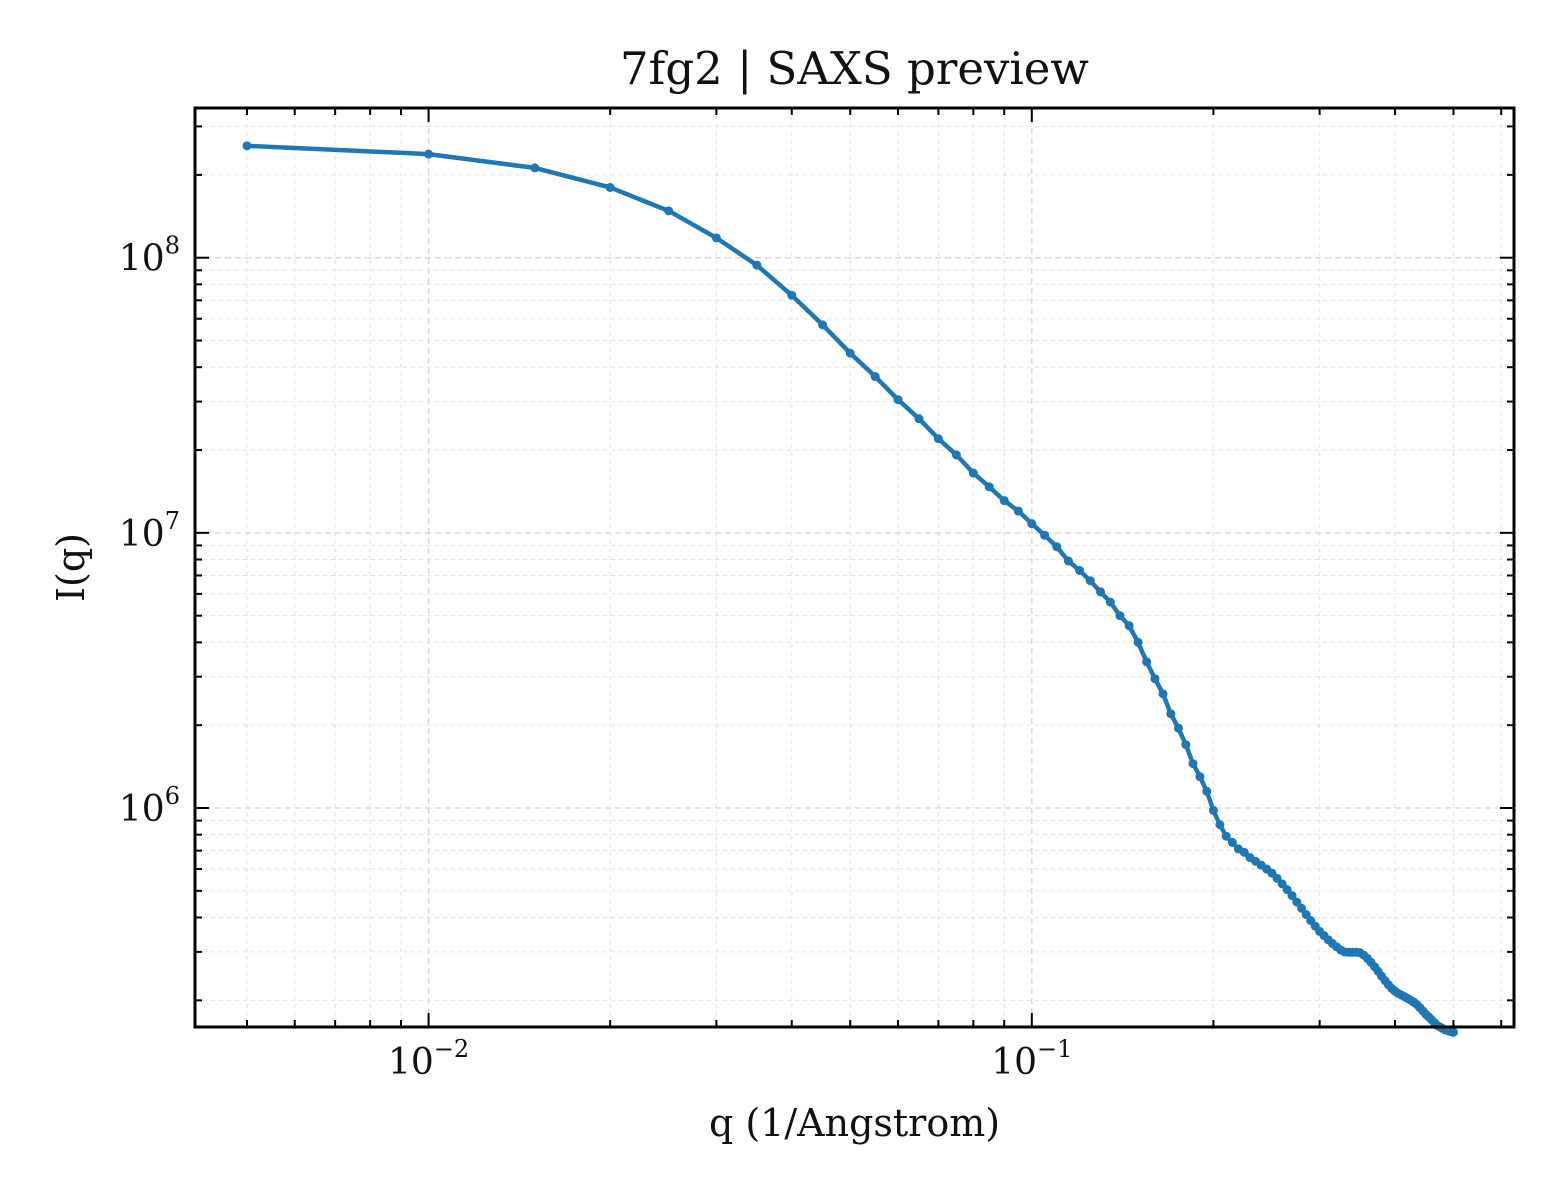 This screenshot has width=1560, height=1200. Describe the element at coordinates (172, 246) in the screenshot. I see `y-tick-label-exponent: 8` at that location.